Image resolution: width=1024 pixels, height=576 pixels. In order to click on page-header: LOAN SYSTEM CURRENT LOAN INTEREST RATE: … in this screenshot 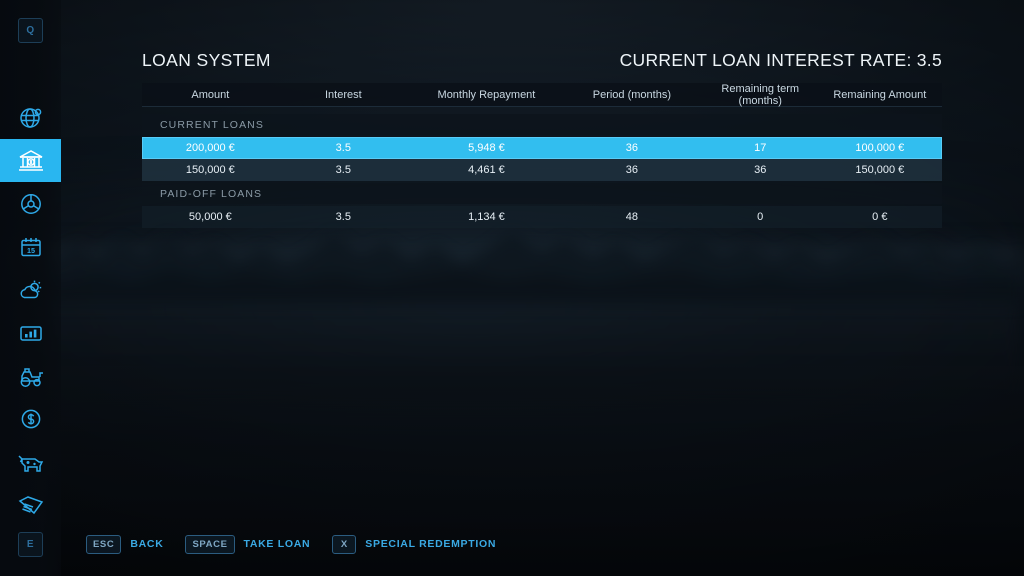, I will do `click(542, 65)`.